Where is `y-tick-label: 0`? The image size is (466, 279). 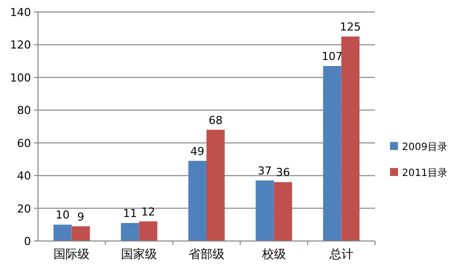
y-tick-label: 0 is located at coordinates (27, 241).